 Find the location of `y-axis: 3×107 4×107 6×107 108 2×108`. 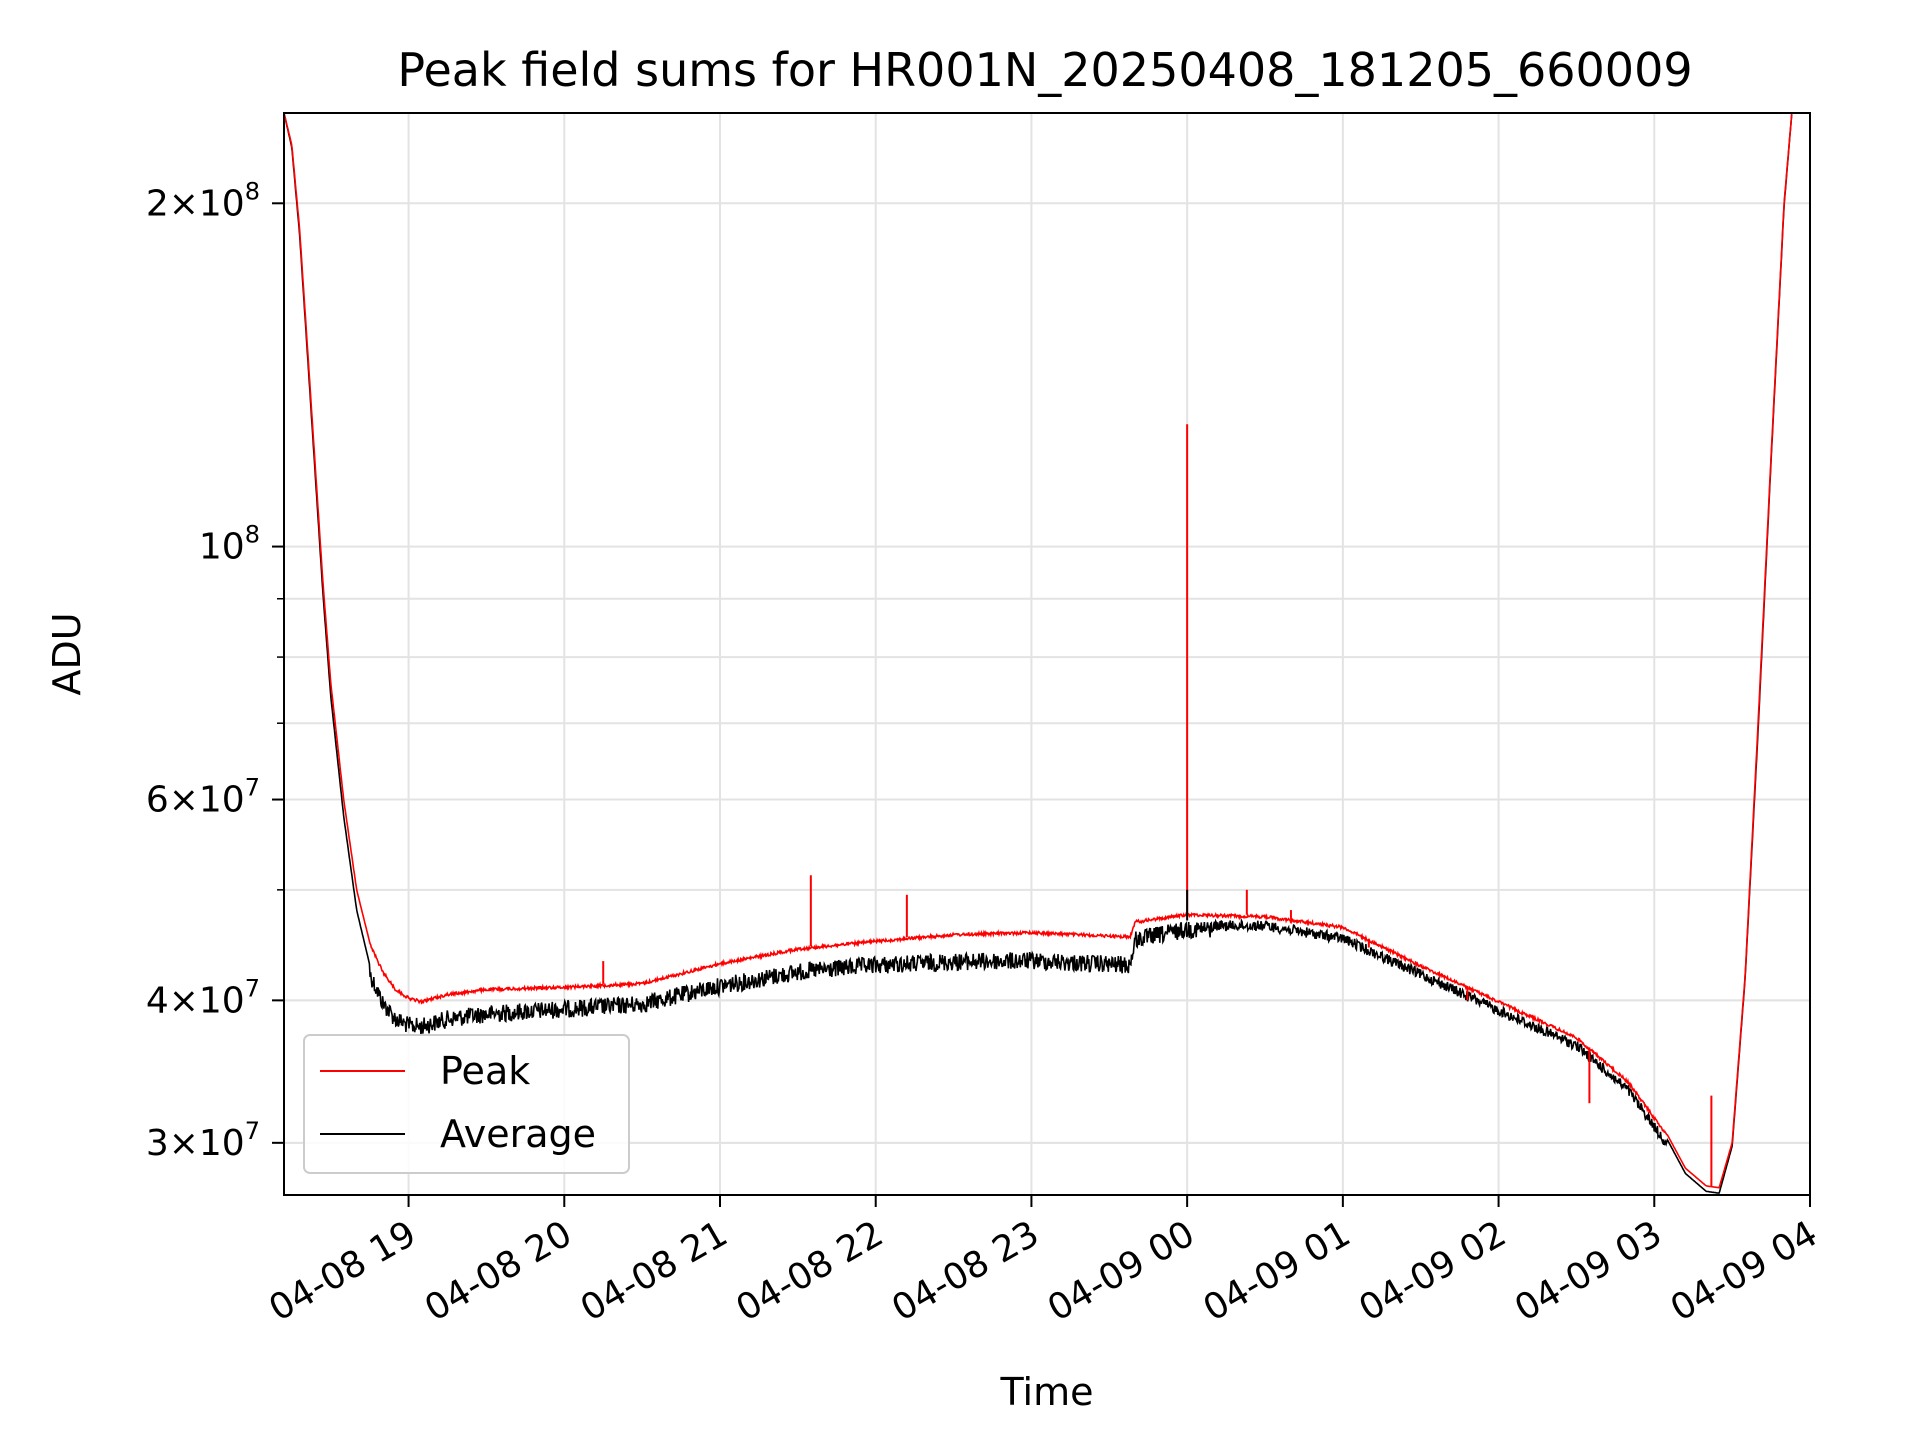

y-axis: 3×107 4×107 6×107 108 2×108 is located at coordinates (215, 670).